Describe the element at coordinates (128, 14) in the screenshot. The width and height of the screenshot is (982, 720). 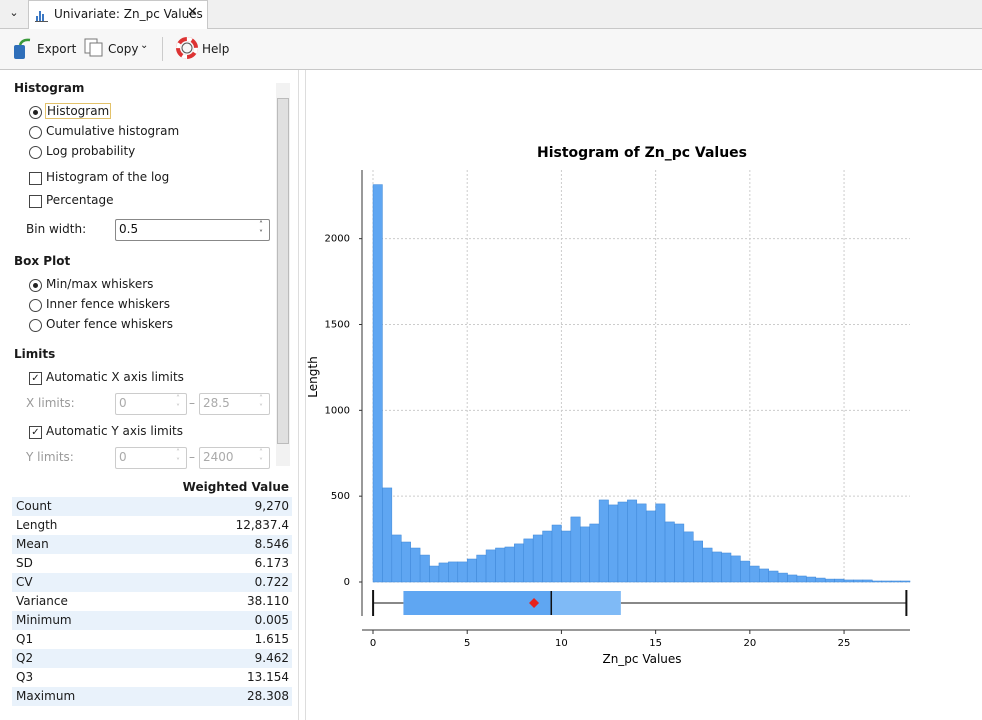
I see `tab-title: Univariate: Zn_pc Values` at that location.